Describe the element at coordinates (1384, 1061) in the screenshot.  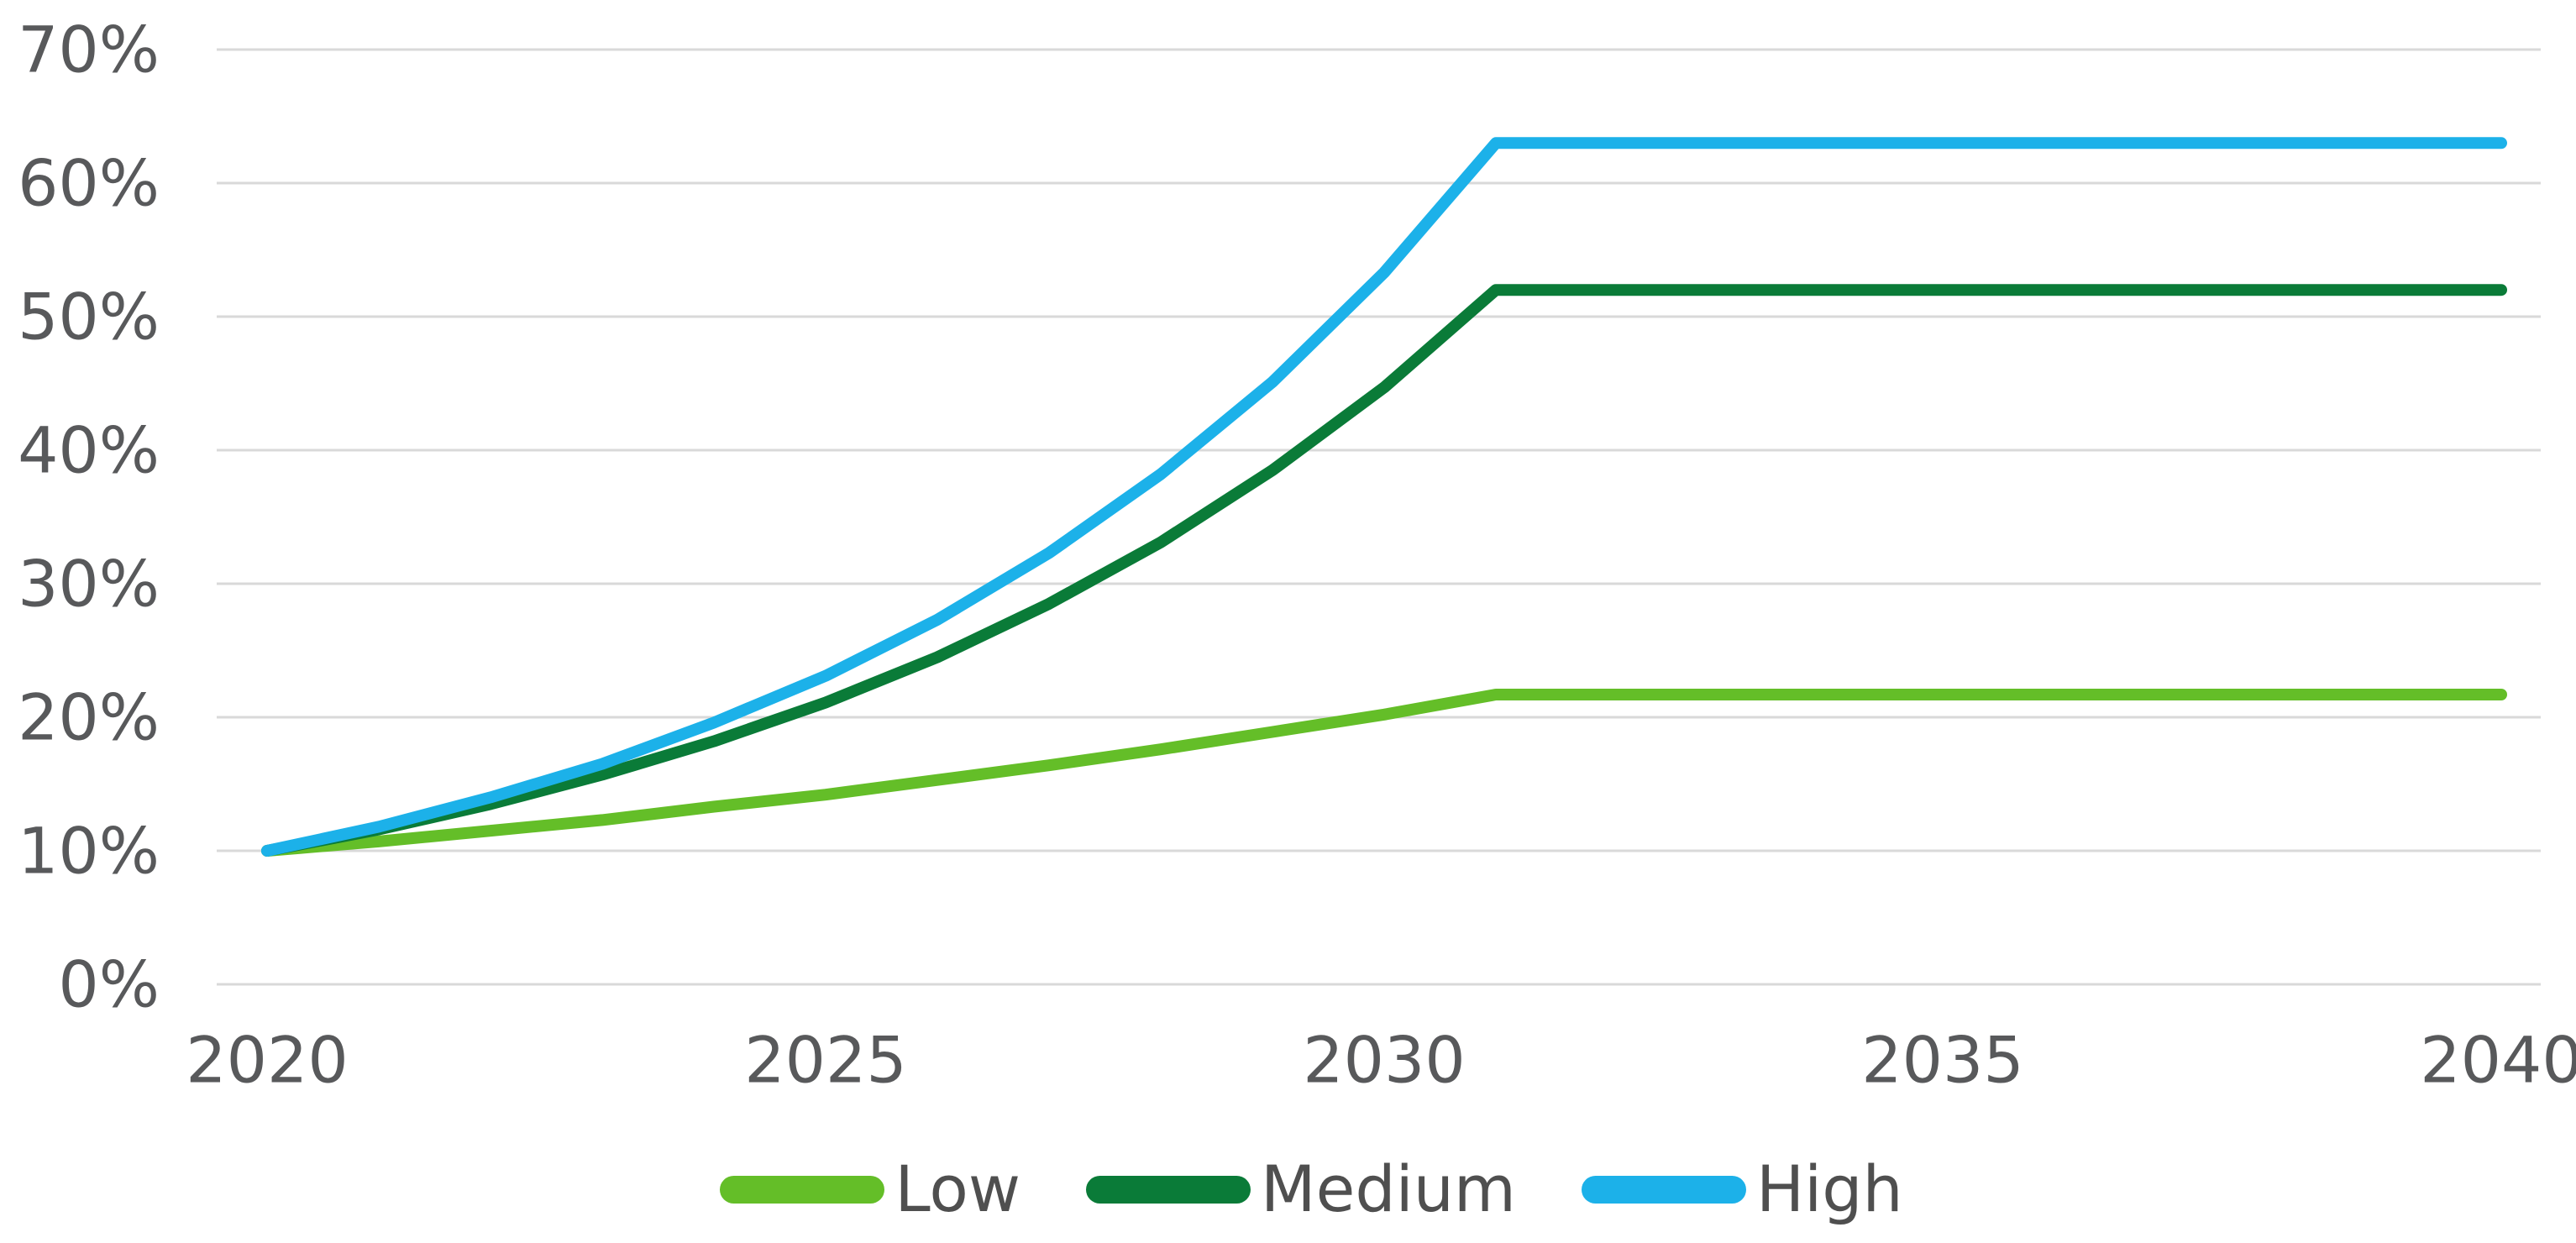
I see `x-tick-label-2030: 2030` at that location.